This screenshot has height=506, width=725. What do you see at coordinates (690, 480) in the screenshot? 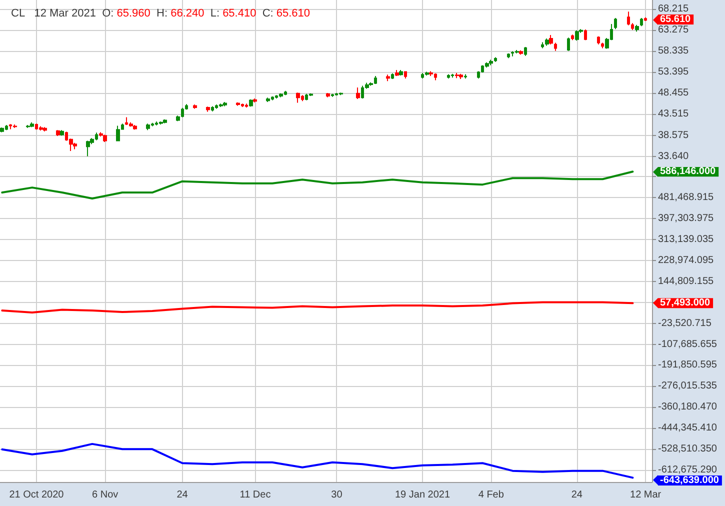
I see `annotation: -643,639.000` at bounding box center [690, 480].